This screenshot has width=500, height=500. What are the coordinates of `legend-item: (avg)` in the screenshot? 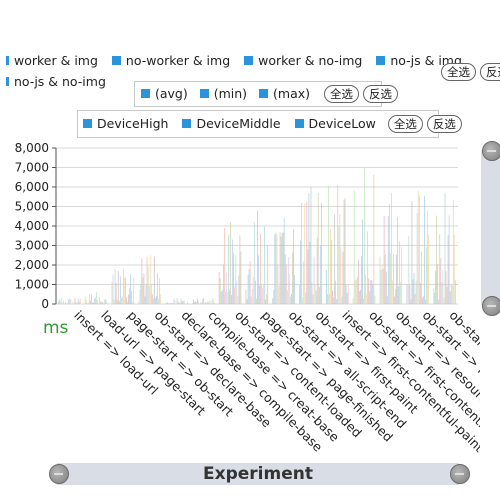 It's located at (164, 93).